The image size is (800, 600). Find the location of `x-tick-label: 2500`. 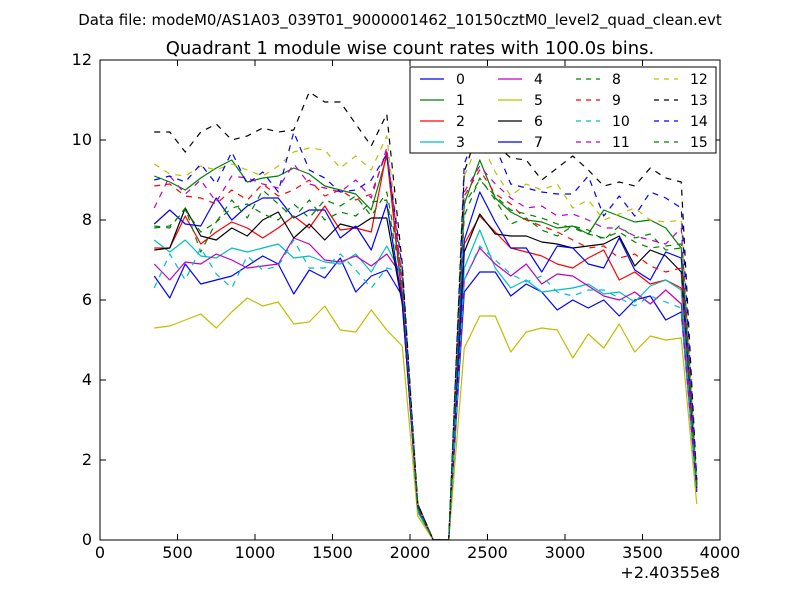

x-tick-label: 2500 is located at coordinates (487, 552).